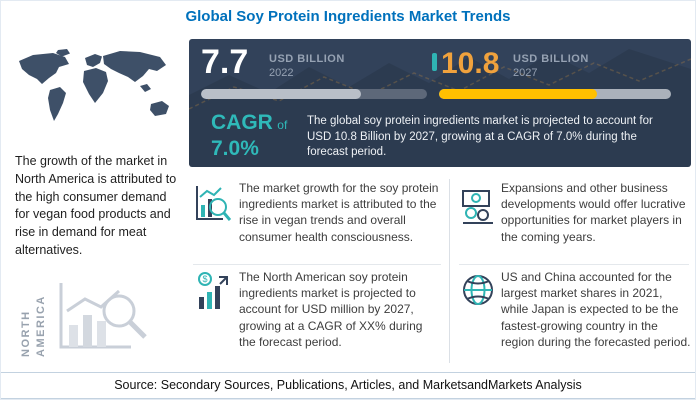 The height and width of the screenshot is (400, 696). Describe the element at coordinates (225, 62) in the screenshot. I see `market-value-2022: 7.7` at that location.